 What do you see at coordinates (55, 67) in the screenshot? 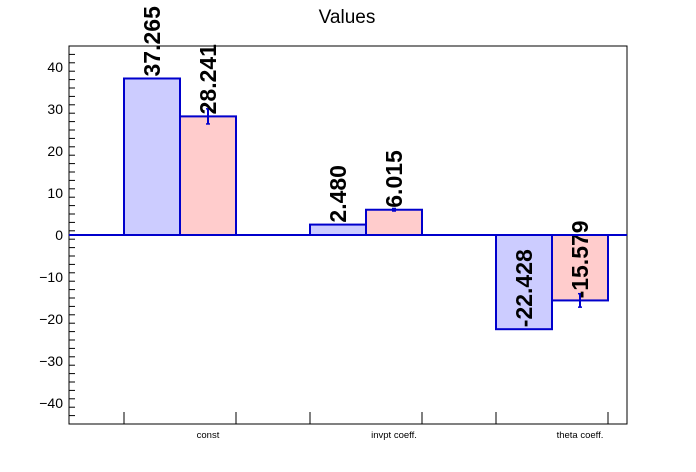
I see `y-tick-label: 40` at bounding box center [55, 67].